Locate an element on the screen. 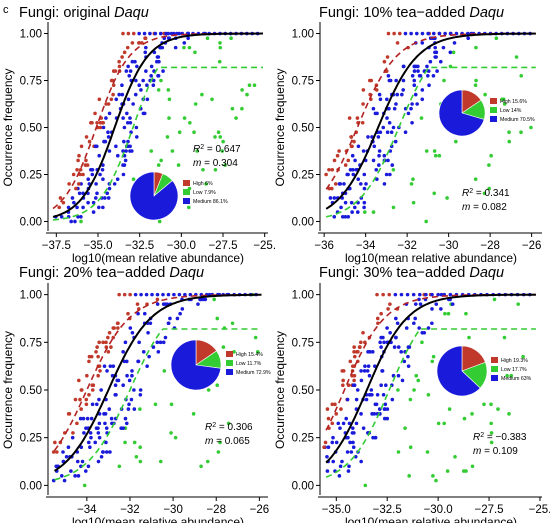 The image size is (550, 523). m-label: m = 0.082 is located at coordinates (484, 207).